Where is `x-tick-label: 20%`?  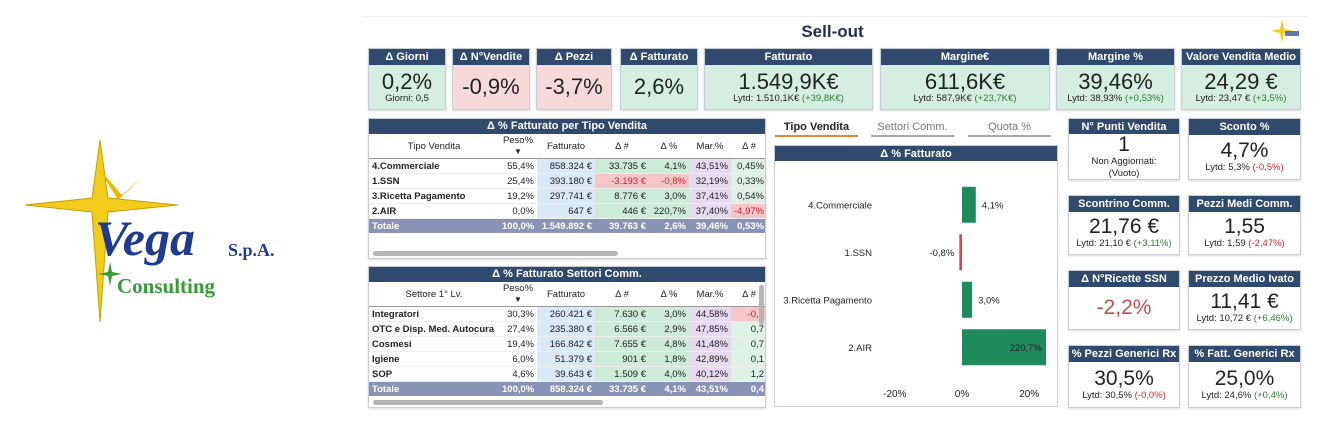
x-tick-label: 20% is located at coordinates (1029, 394).